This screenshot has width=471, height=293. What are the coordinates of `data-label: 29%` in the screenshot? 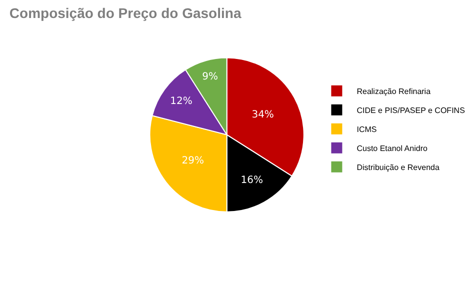 It's located at (193, 161).